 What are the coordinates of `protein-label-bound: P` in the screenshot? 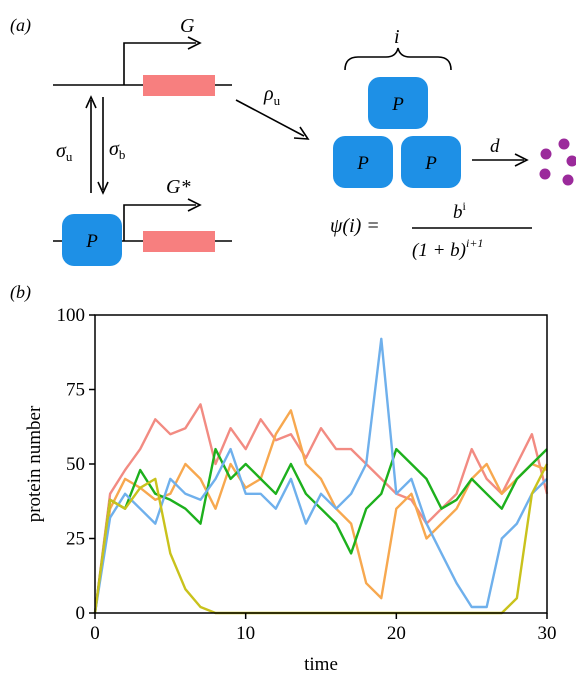 It's located at (91, 241).